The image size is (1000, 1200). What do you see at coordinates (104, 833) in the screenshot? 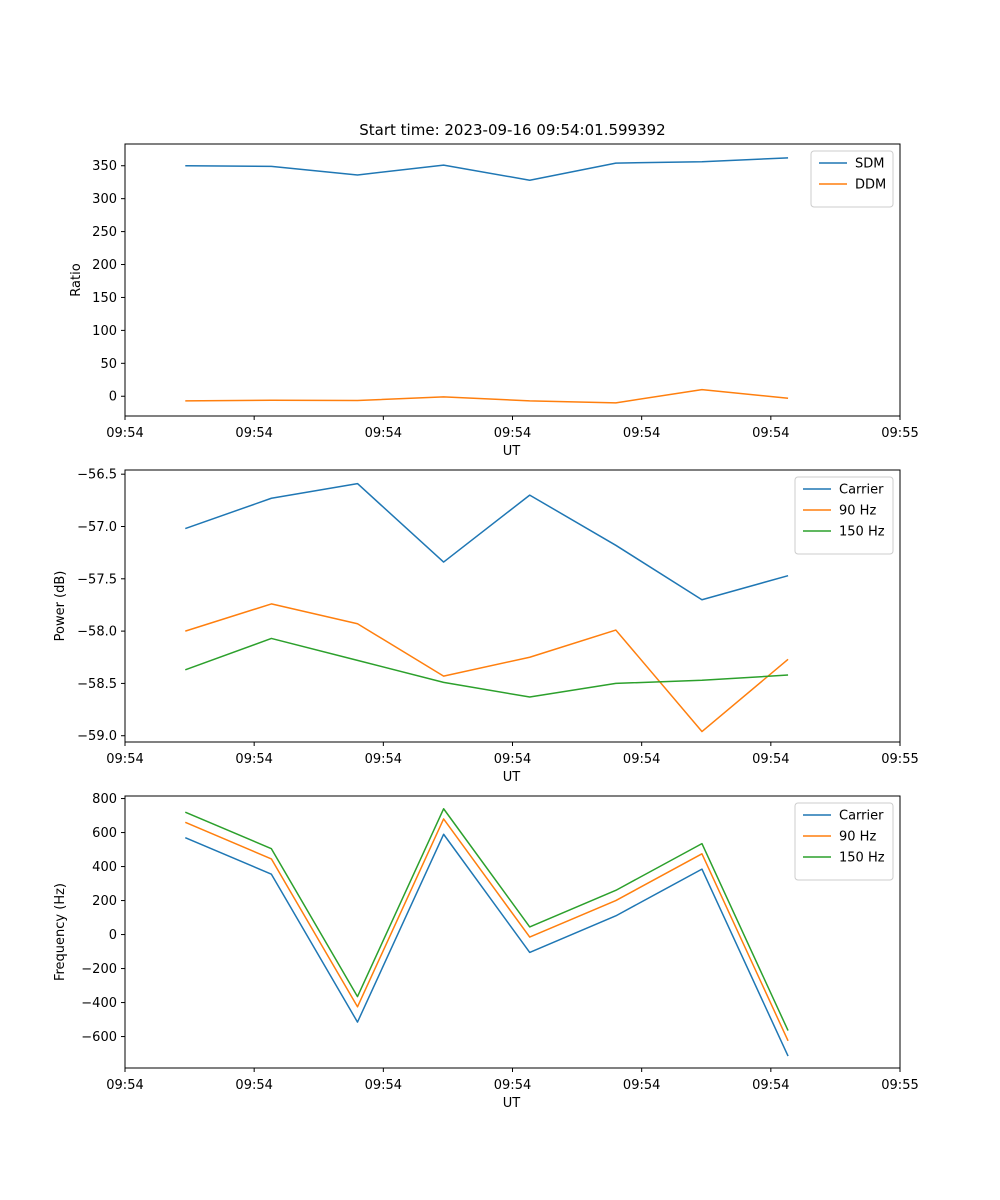
I see `y-tick-label: 600` at bounding box center [104, 833].